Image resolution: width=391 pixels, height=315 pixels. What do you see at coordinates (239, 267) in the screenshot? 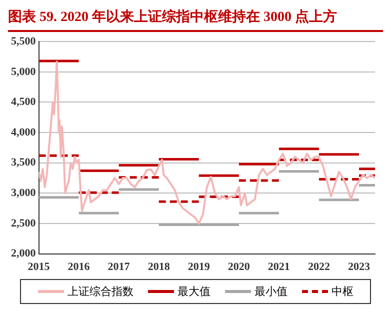
I see `x-tick-label: 2020` at bounding box center [239, 267].